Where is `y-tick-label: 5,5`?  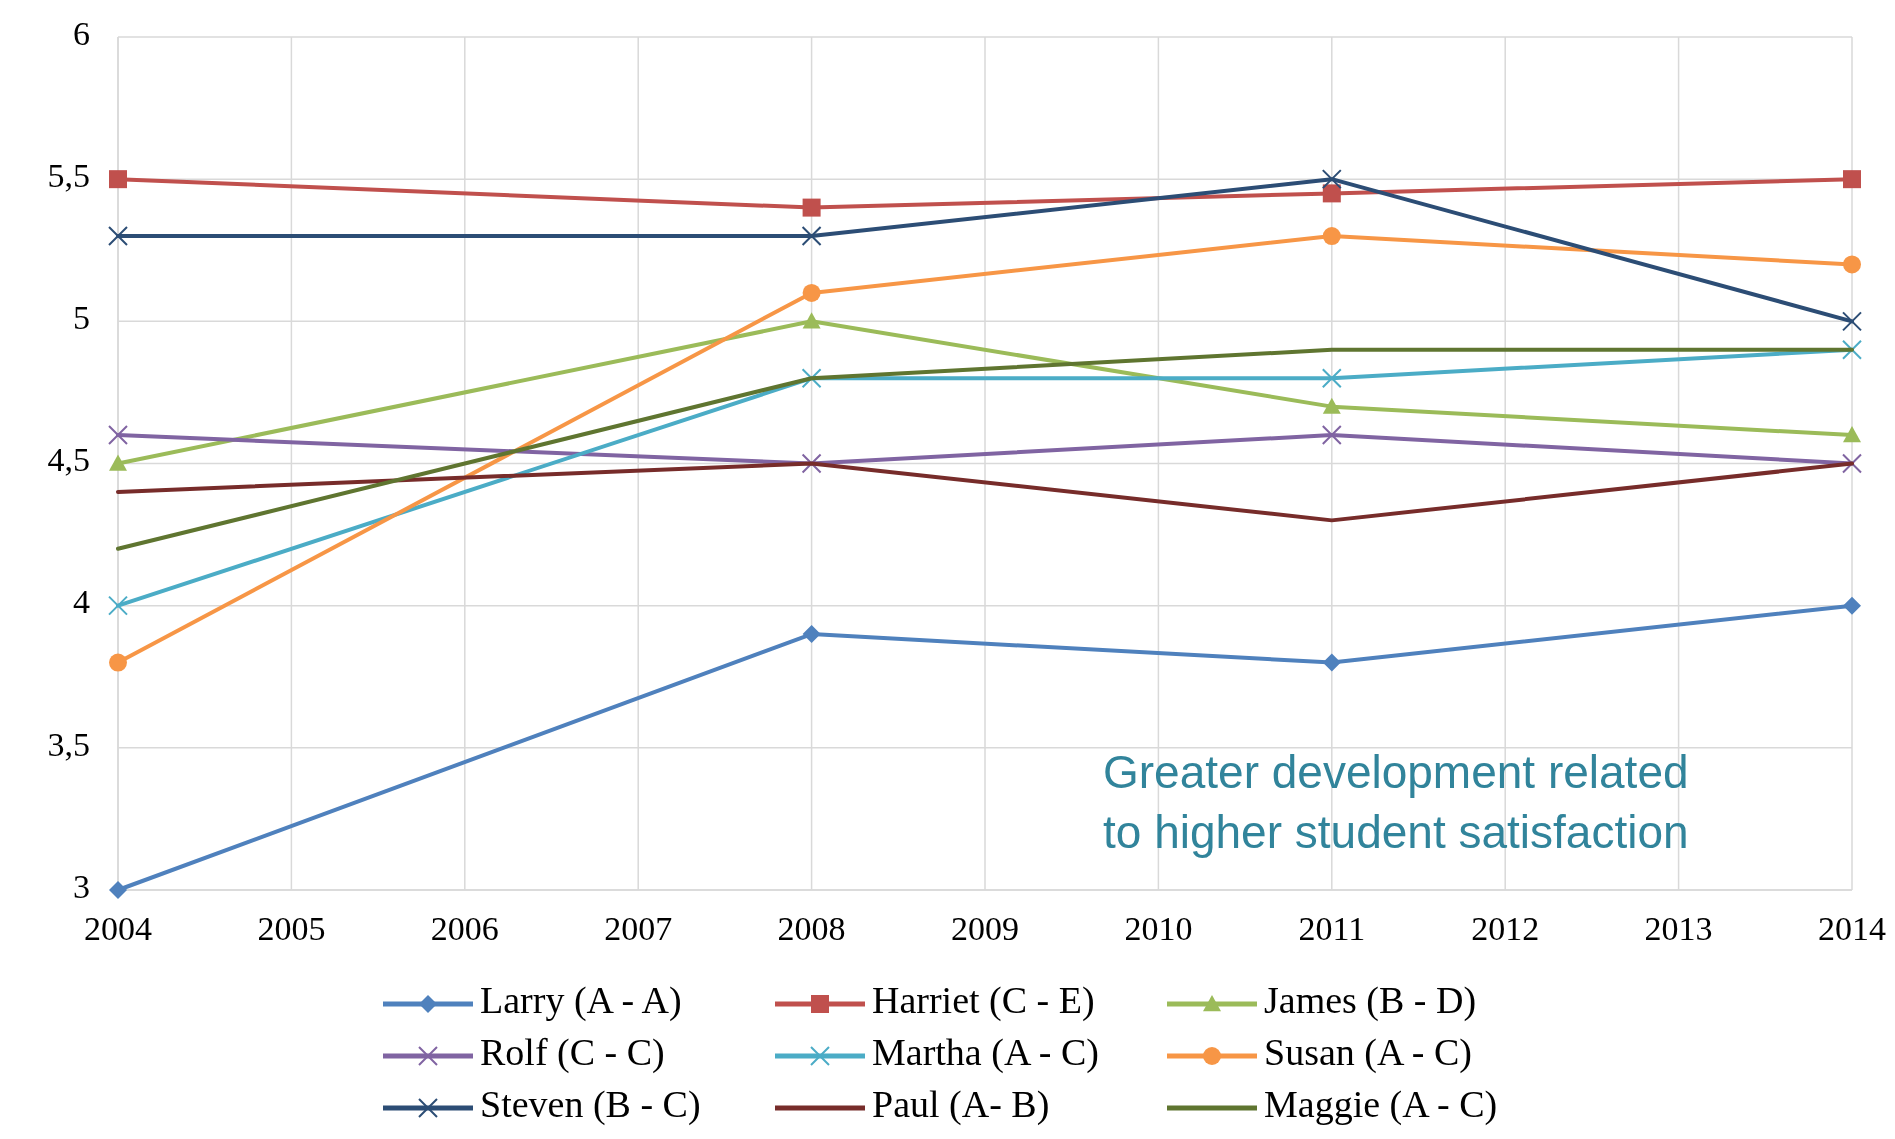 y-tick-label: 5,5 is located at coordinates (68, 175).